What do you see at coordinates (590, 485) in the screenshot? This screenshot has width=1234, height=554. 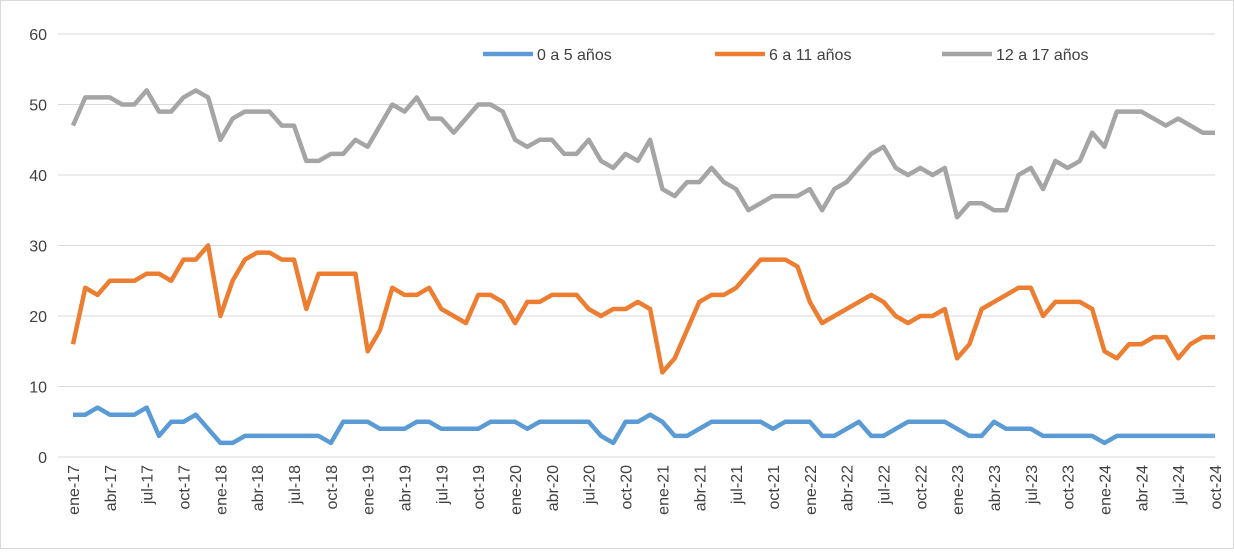 I see `x-tick-label: jul-20` at bounding box center [590, 485].